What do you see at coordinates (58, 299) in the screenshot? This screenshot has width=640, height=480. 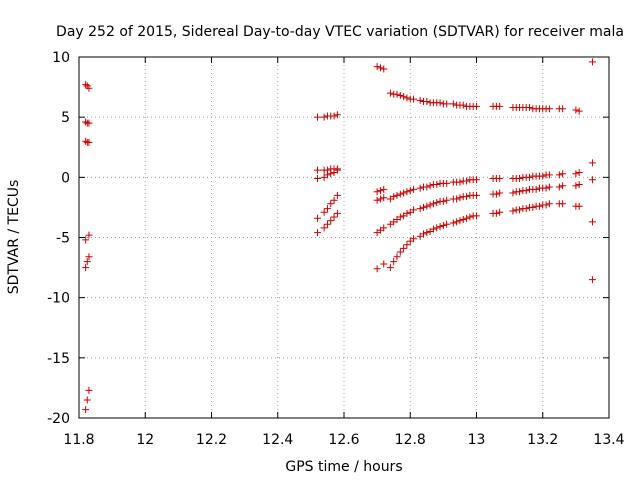 I see `y-tick-label: -10` at bounding box center [58, 299].